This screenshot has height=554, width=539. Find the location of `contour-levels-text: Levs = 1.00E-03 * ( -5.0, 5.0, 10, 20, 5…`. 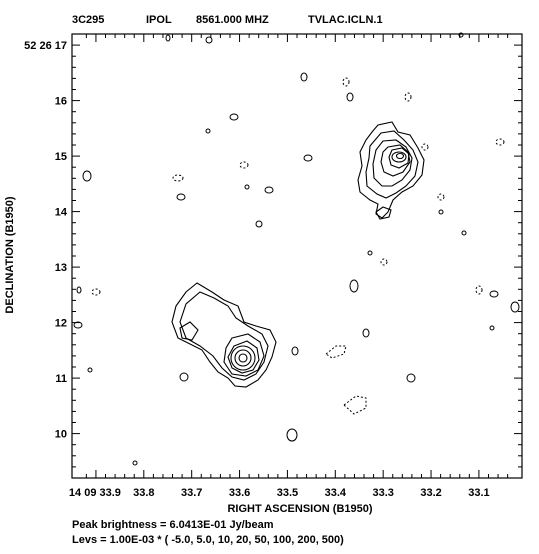

contour-levels-text: Levs = 1.00E-03 * ( -5.0, 5.0, 10, 20, 5… is located at coordinates (208, 540).